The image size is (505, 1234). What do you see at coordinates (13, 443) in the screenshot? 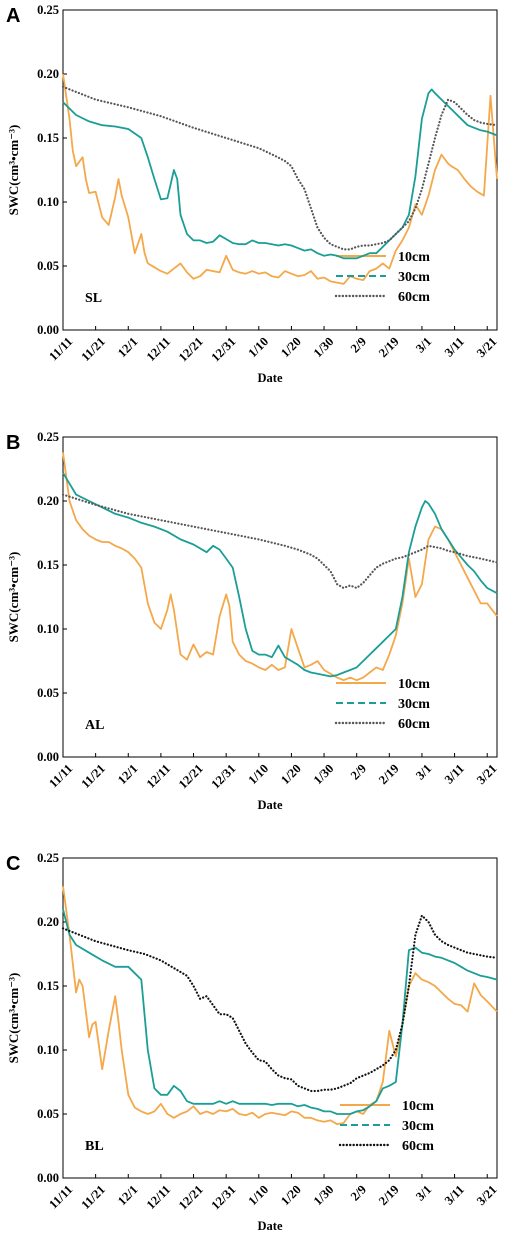
I see `panel-letter: B` at bounding box center [13, 443].